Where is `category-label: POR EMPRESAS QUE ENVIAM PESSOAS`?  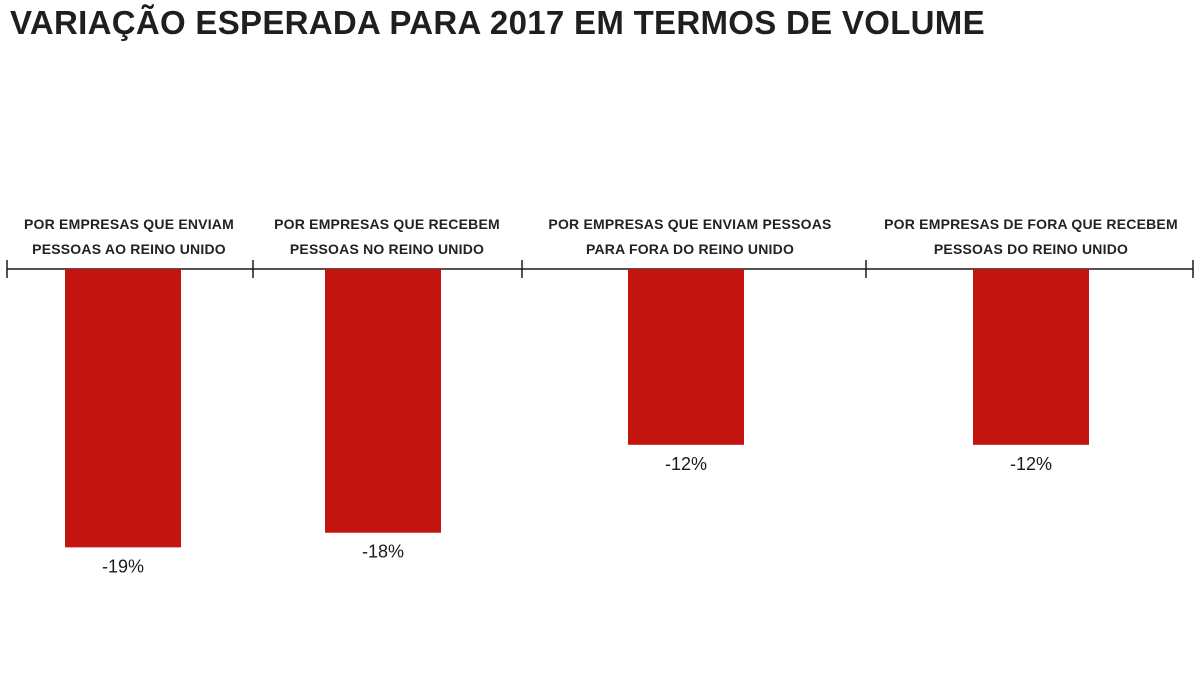 category-label: POR EMPRESAS QUE ENVIAM PESSOAS is located at coordinates (689, 224).